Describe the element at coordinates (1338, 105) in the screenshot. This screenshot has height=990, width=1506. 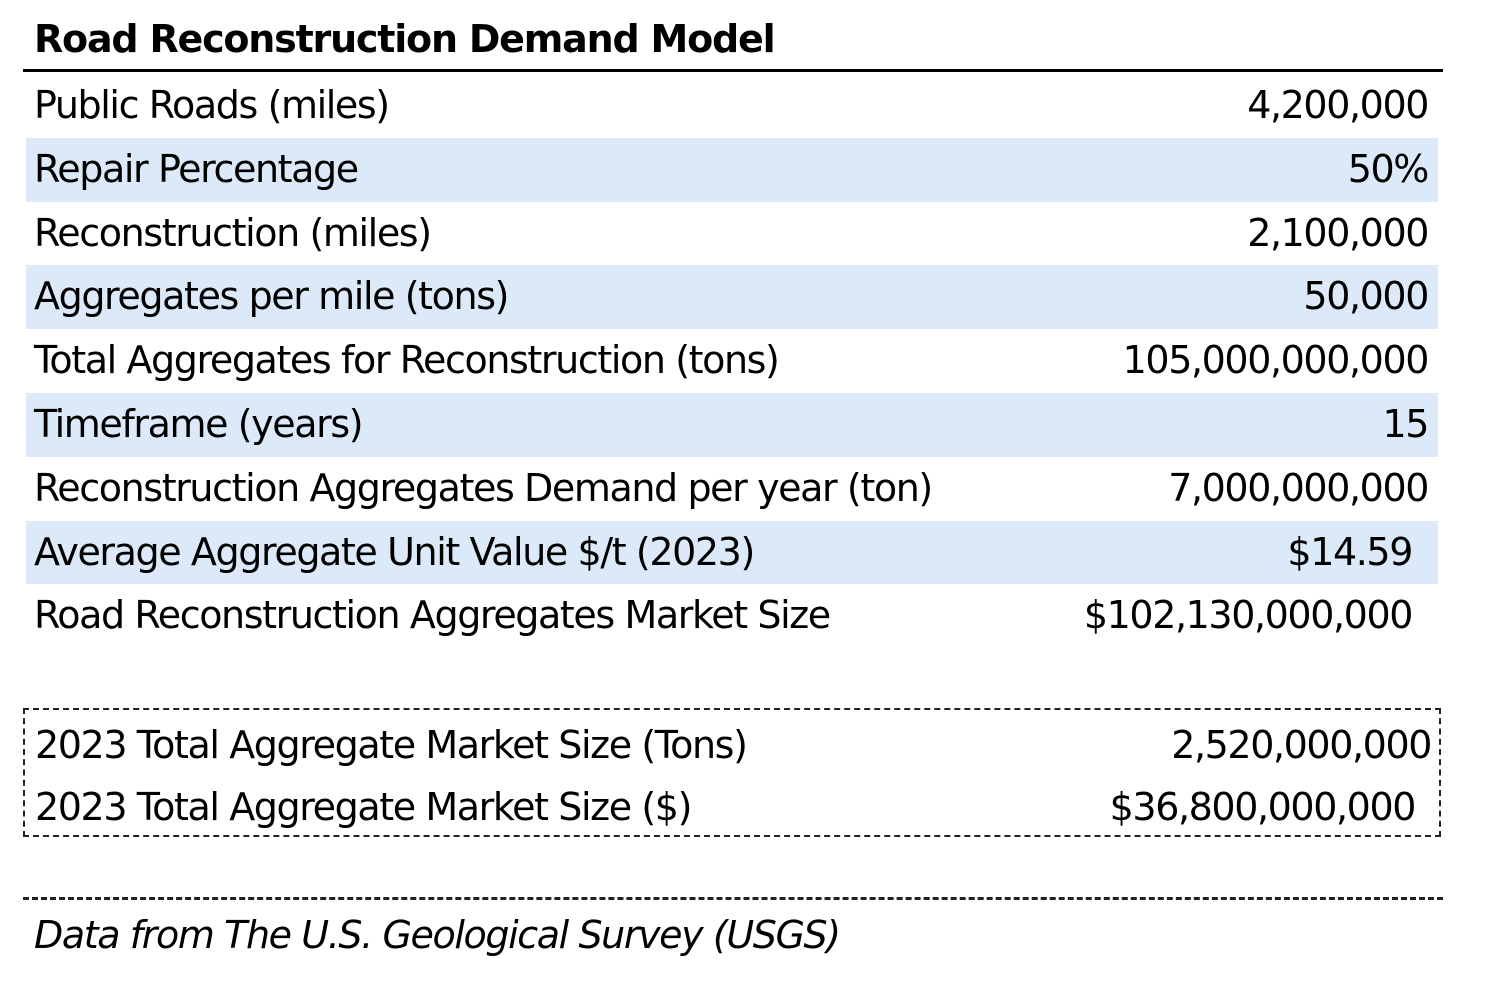
I see `row-value: 4,200,000` at that location.